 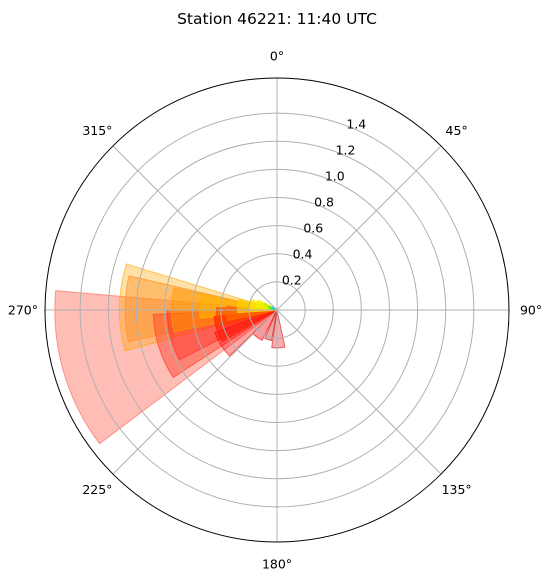 What do you see at coordinates (303, 254) in the screenshot?
I see `r-tick-label: 0.4` at bounding box center [303, 254].